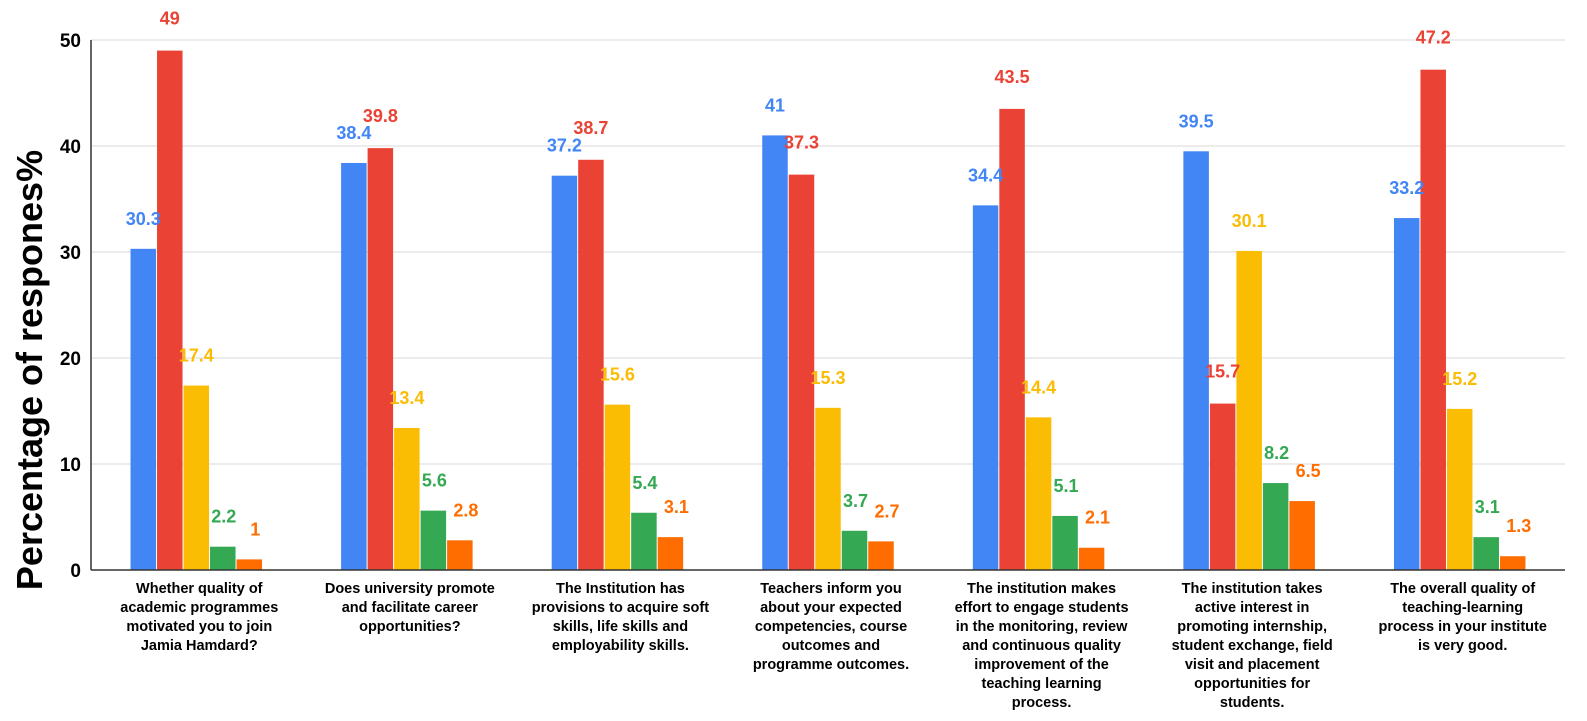 The image size is (1587, 721). I want to click on value-label: 8.2, so click(1276, 453).